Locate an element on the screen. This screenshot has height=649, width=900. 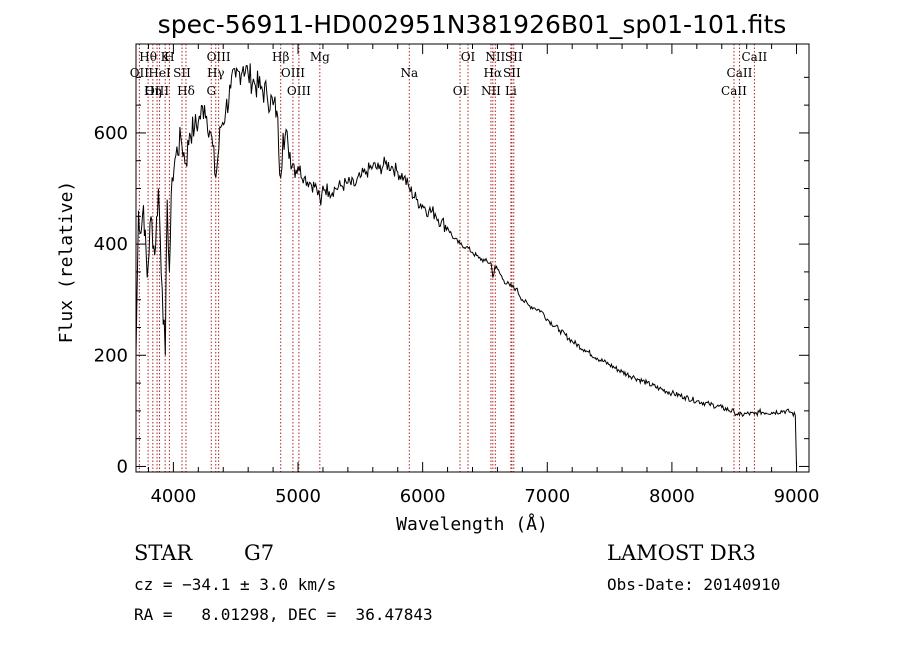
object-class: STAR is located at coordinates (163, 553).